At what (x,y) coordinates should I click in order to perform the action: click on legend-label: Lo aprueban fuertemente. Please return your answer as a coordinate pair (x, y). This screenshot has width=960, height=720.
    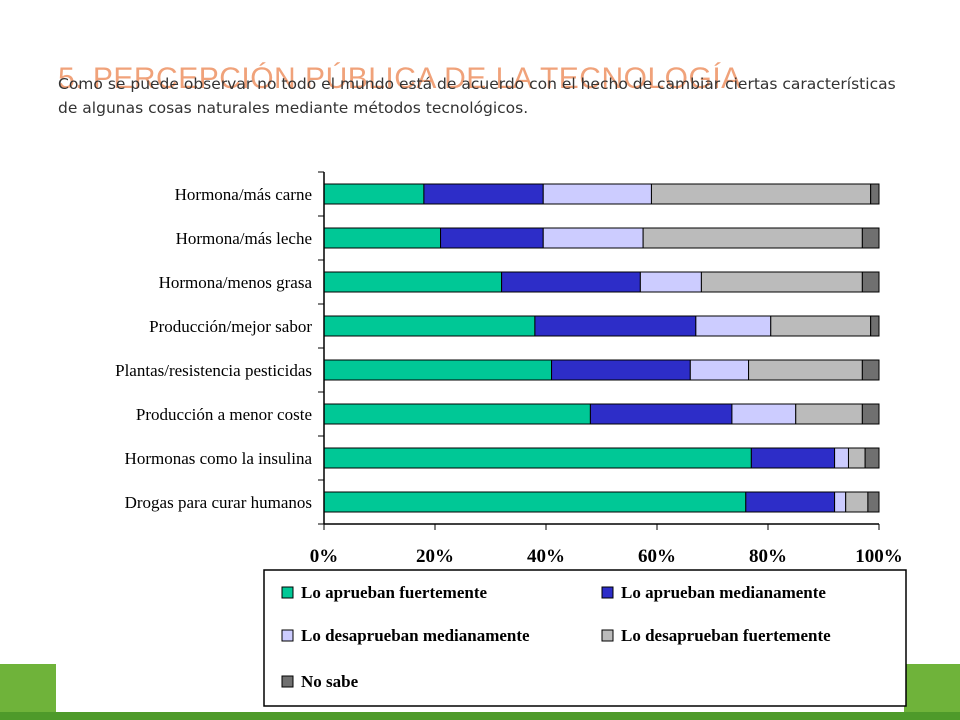
    Looking at the image, I should click on (394, 592).